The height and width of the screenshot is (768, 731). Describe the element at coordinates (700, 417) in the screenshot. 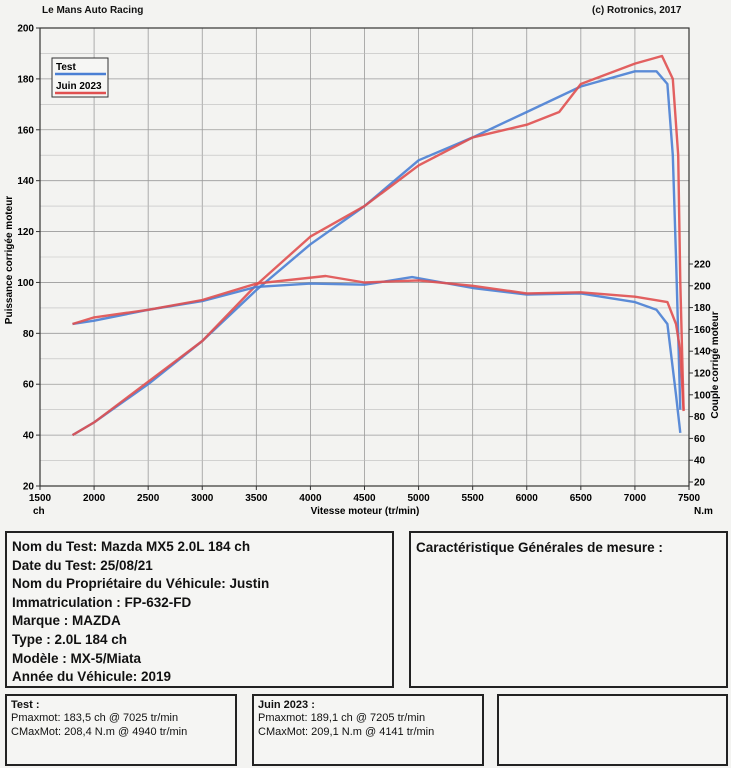

I see `y-right-tick-label: 80` at that location.